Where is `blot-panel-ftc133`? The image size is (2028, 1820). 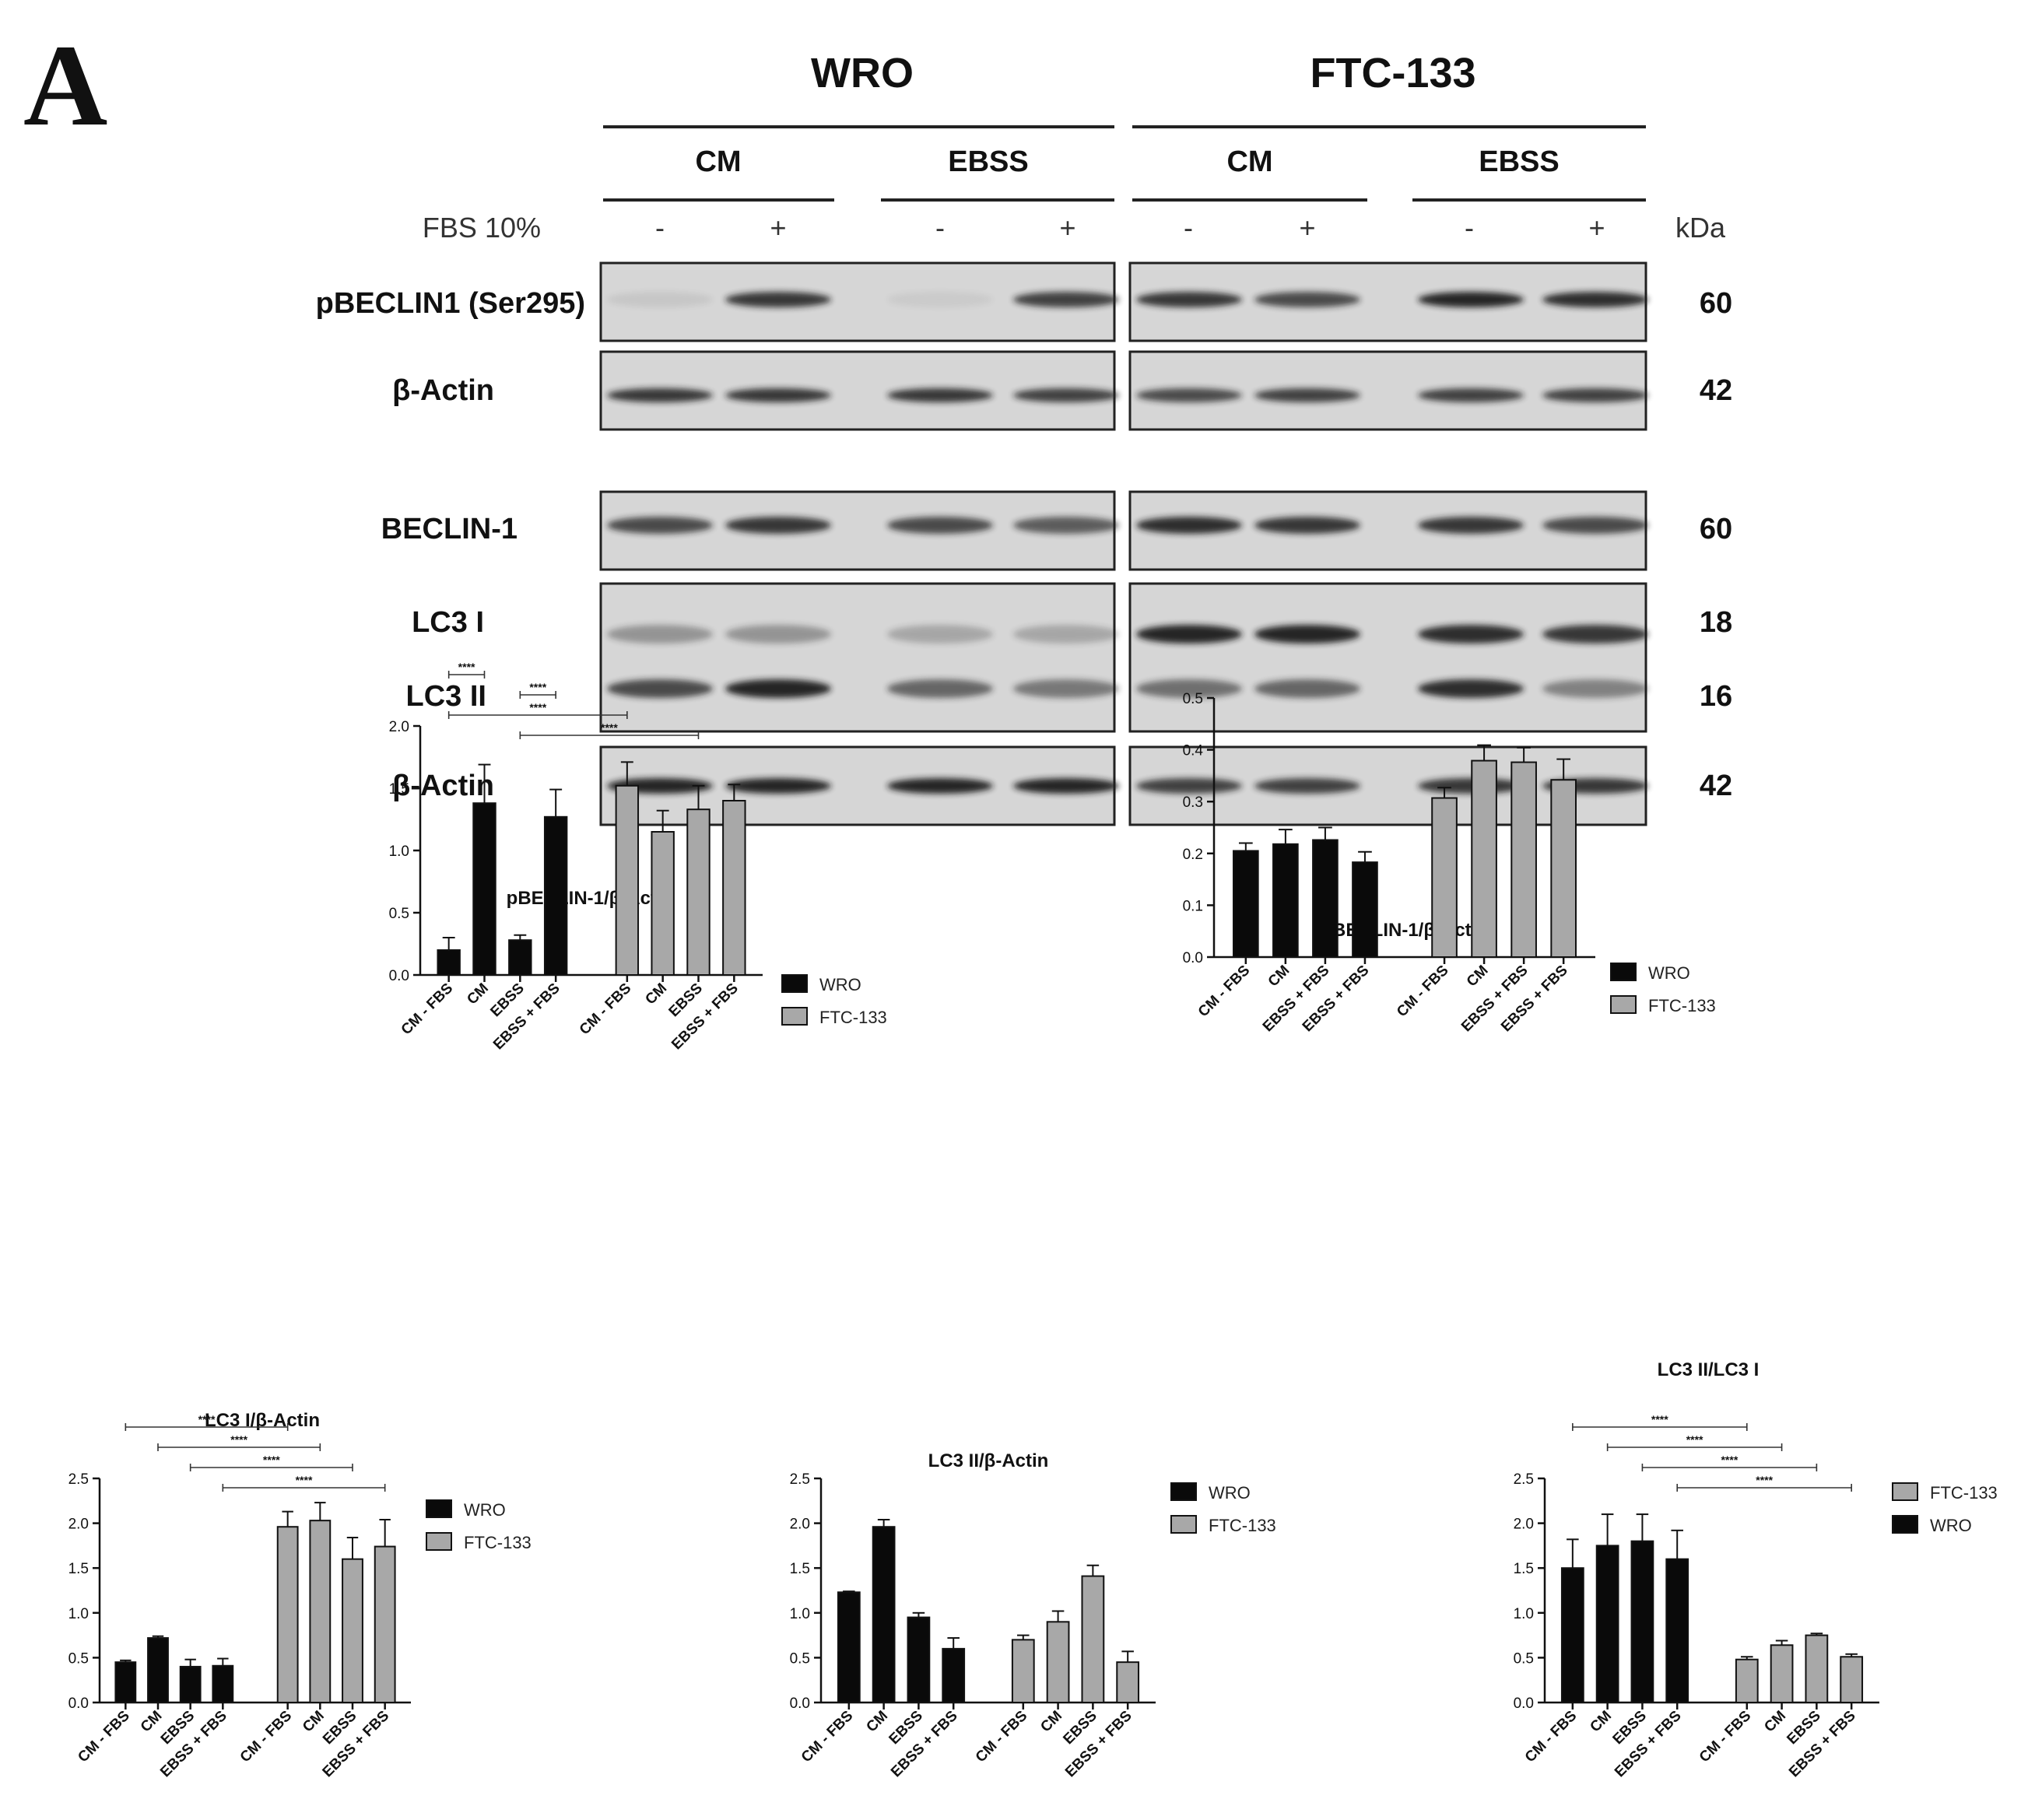
blot-panel-ftc133 is located at coordinates (1387, 658).